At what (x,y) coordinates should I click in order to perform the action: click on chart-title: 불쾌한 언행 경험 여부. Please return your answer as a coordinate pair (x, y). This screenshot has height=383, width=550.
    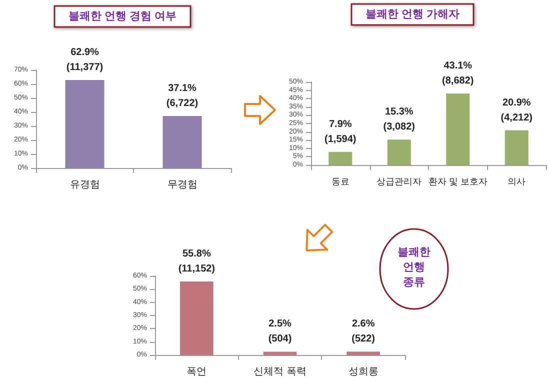
    Looking at the image, I should click on (122, 16).